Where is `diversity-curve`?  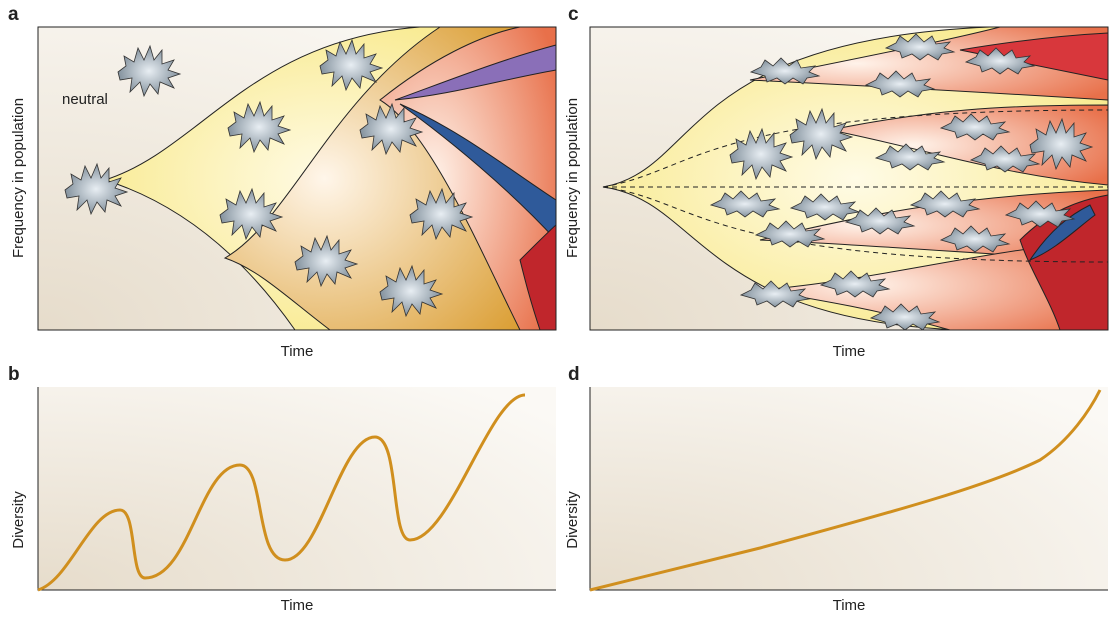 diversity-curve is located at coordinates (281, 492).